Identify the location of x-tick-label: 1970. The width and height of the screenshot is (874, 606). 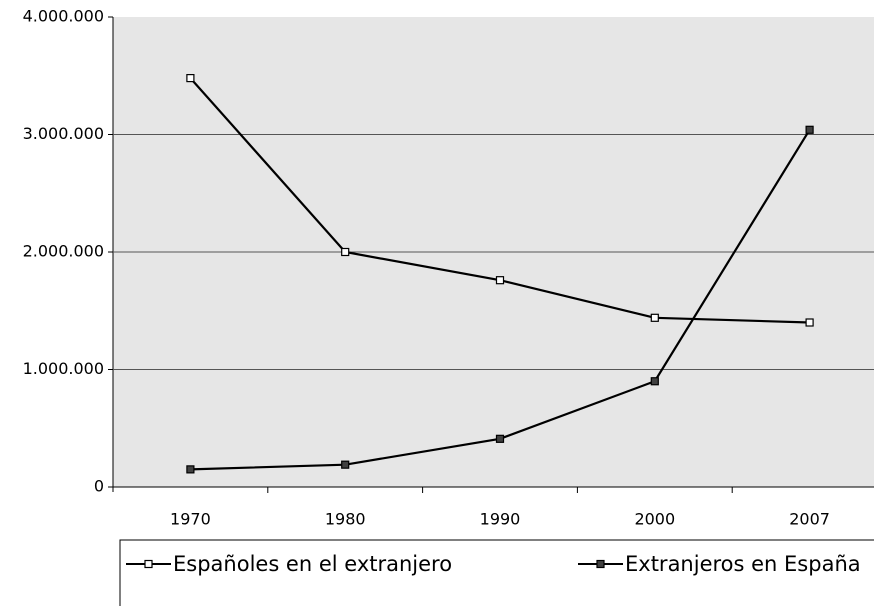
(190, 519).